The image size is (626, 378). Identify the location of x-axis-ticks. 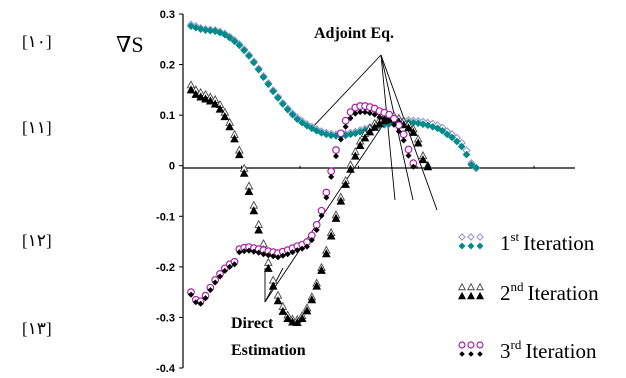
(358, 167).